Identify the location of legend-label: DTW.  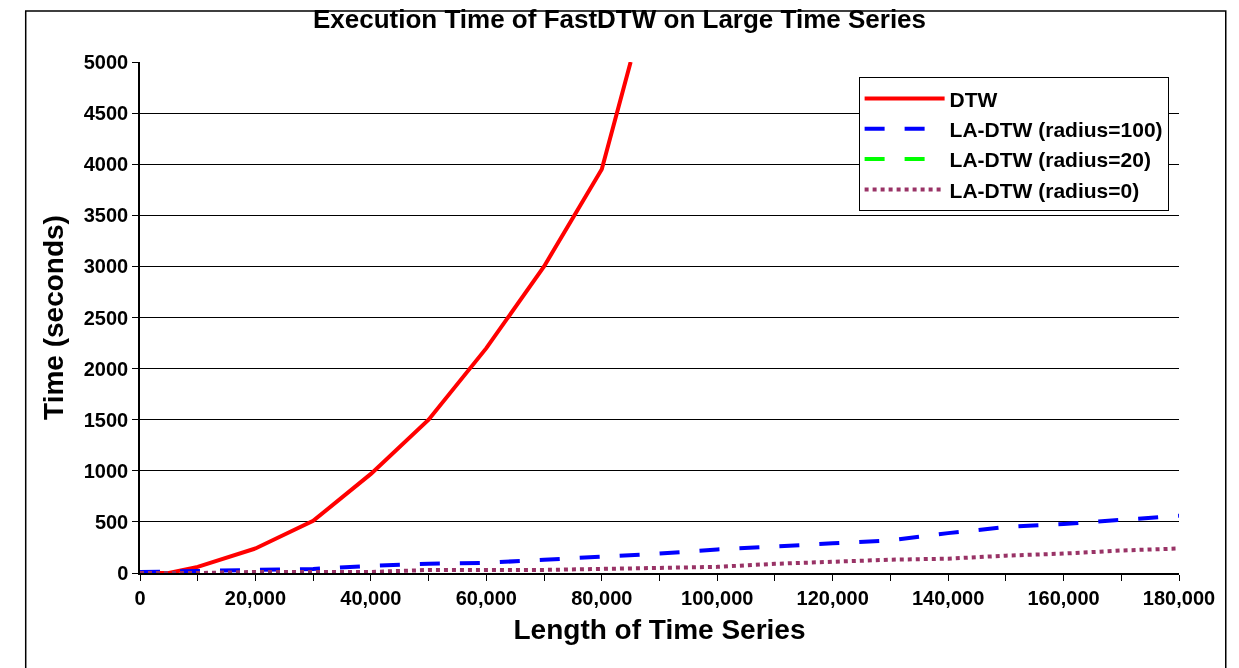
(973, 99).